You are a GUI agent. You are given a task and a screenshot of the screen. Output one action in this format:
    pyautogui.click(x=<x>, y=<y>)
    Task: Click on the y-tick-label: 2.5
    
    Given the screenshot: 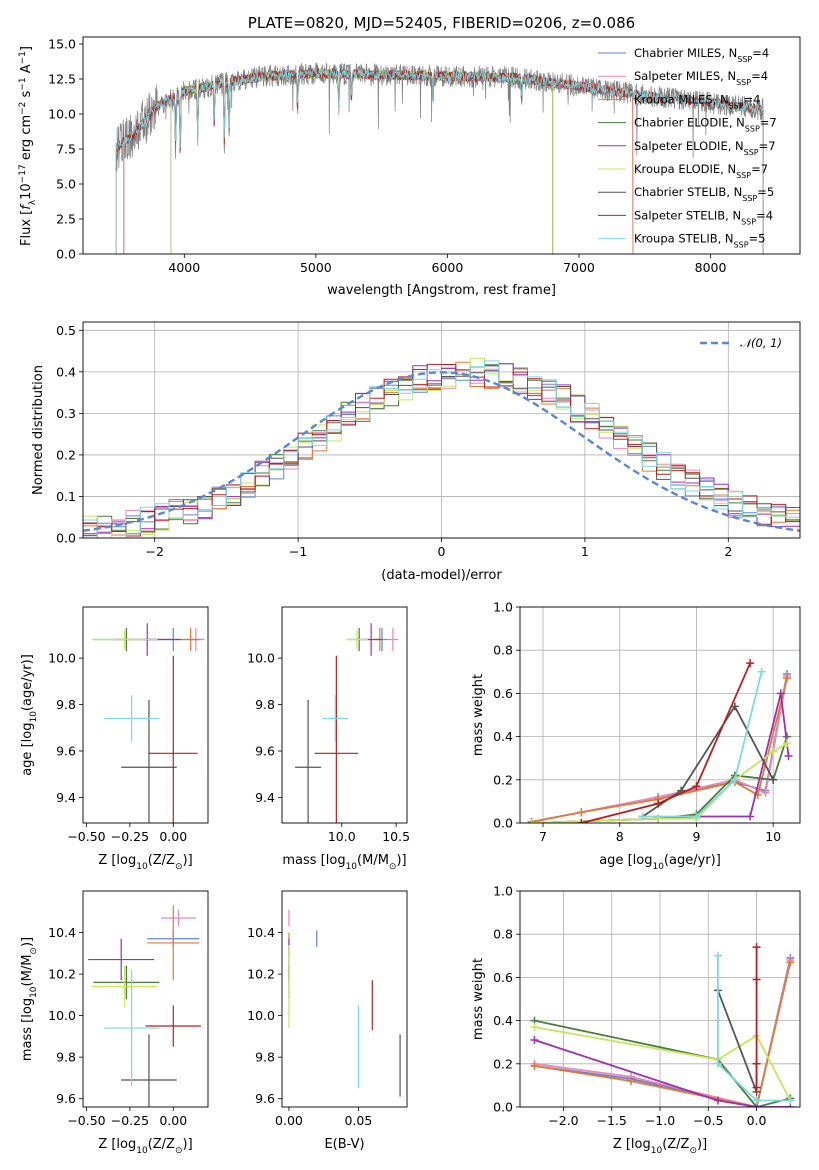 What is the action you would take?
    pyautogui.click(x=66, y=219)
    